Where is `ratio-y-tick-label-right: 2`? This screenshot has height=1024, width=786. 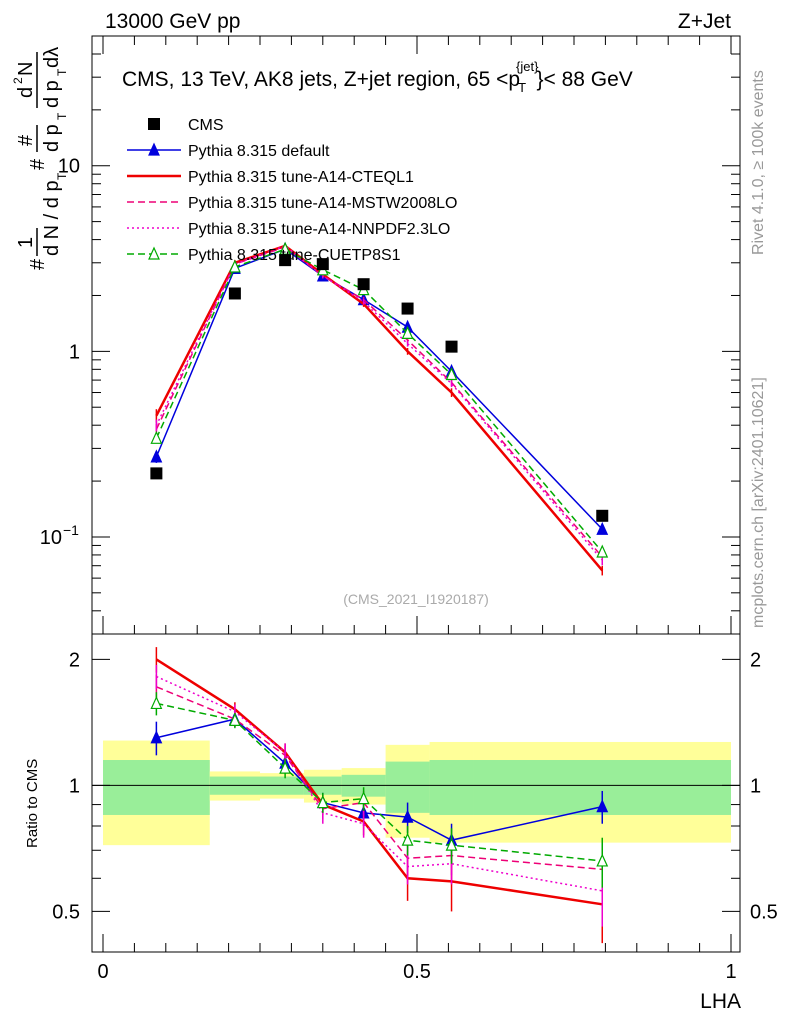 ratio-y-tick-label-right: 2 is located at coordinates (755, 660).